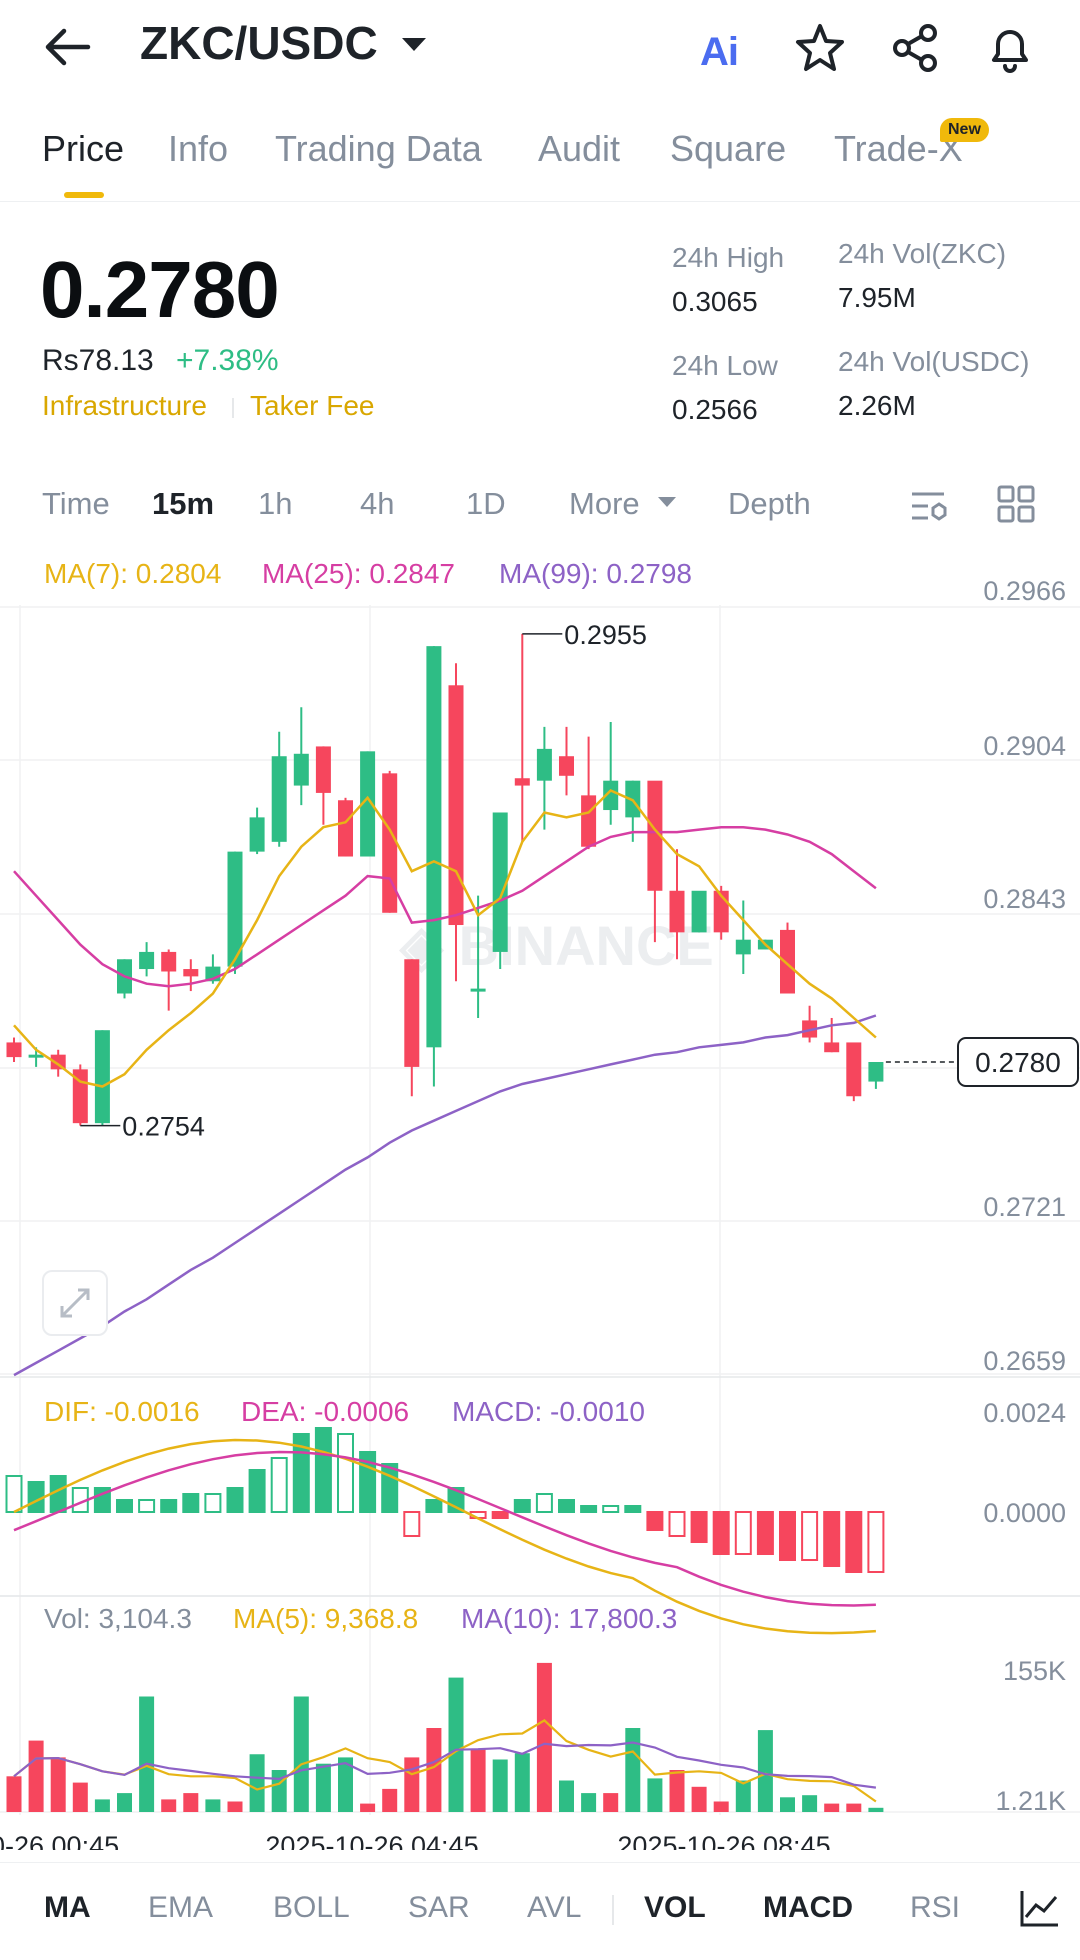 The width and height of the screenshot is (1080, 1960). What do you see at coordinates (675, 1907) in the screenshot?
I see `indicator-vol: VOL` at bounding box center [675, 1907].